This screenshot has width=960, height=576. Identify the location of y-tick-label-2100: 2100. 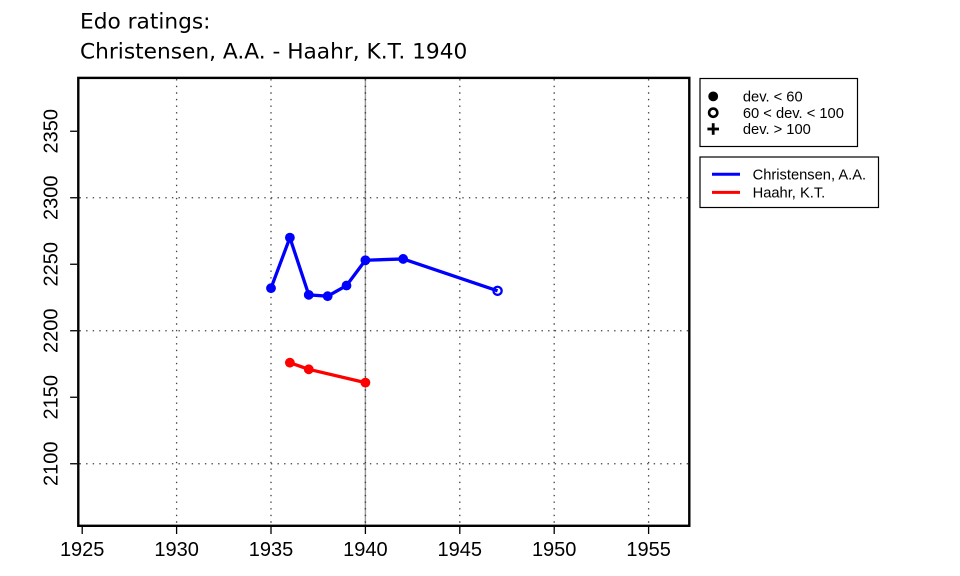
(52, 464).